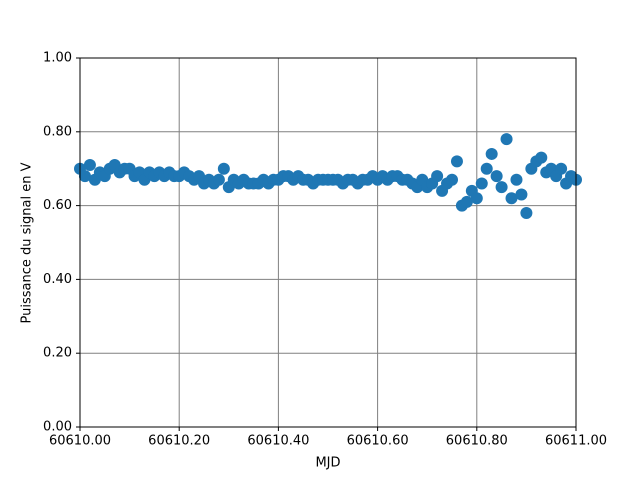 Image resolution: width=640 pixels, height=480 pixels. What do you see at coordinates (57, 131) in the screenshot?
I see `y-tick-label: 0.80` at bounding box center [57, 131].